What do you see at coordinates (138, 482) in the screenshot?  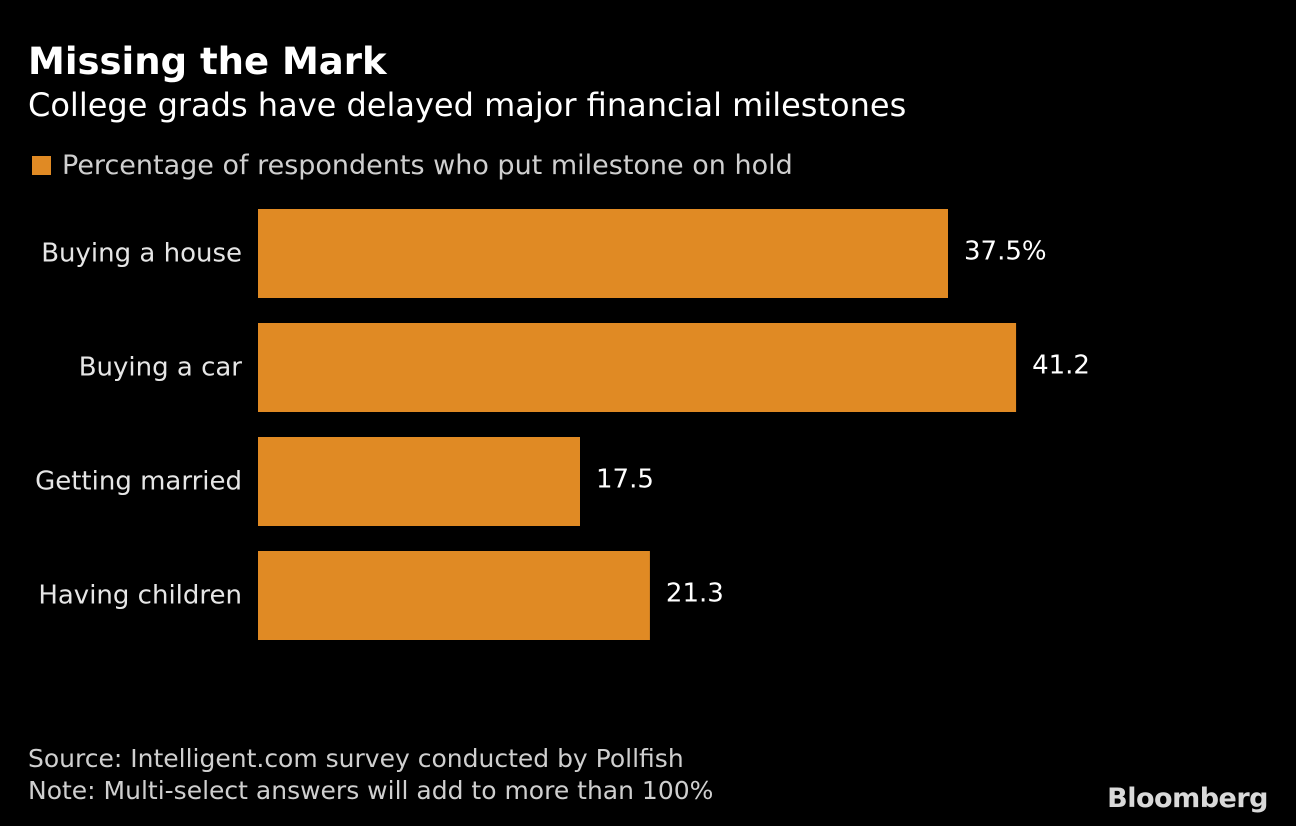 I see `category-label: Getting married` at bounding box center [138, 482].